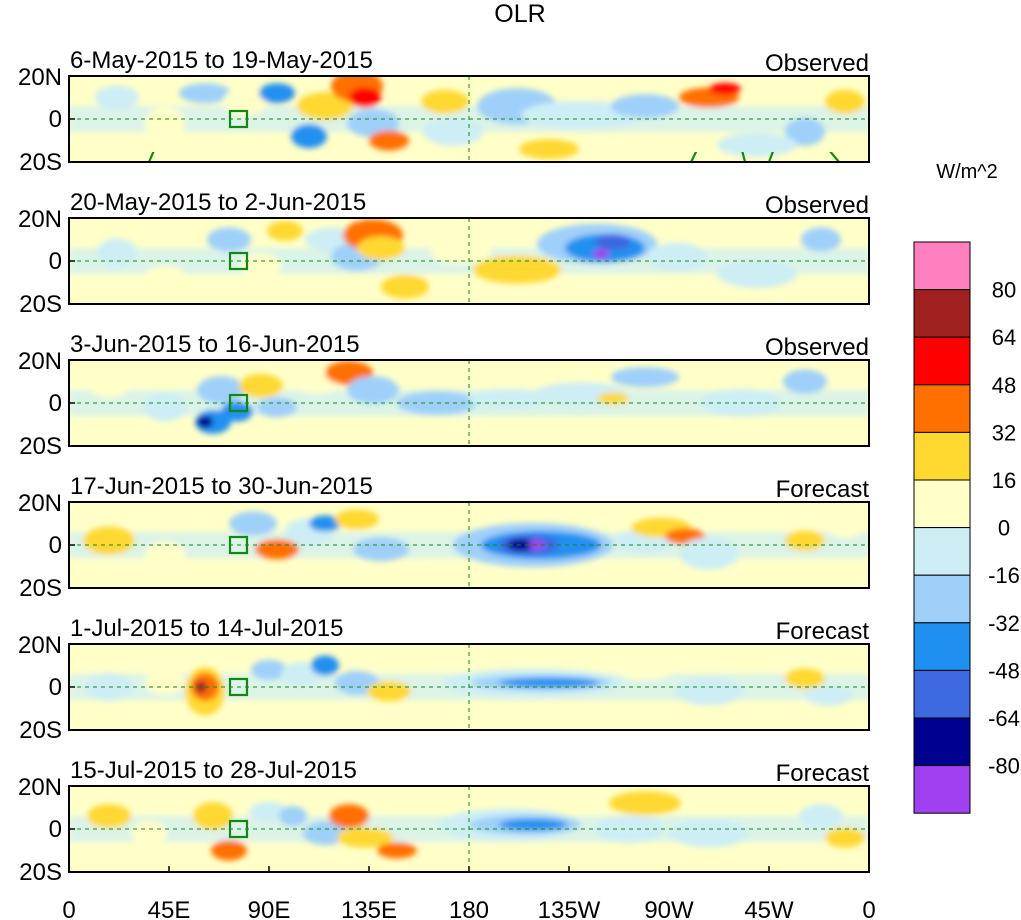 The width and height of the screenshot is (1021, 920). I want to click on panel-period: 15-Jul-2015 to 28-Jul-2015, so click(213, 770).